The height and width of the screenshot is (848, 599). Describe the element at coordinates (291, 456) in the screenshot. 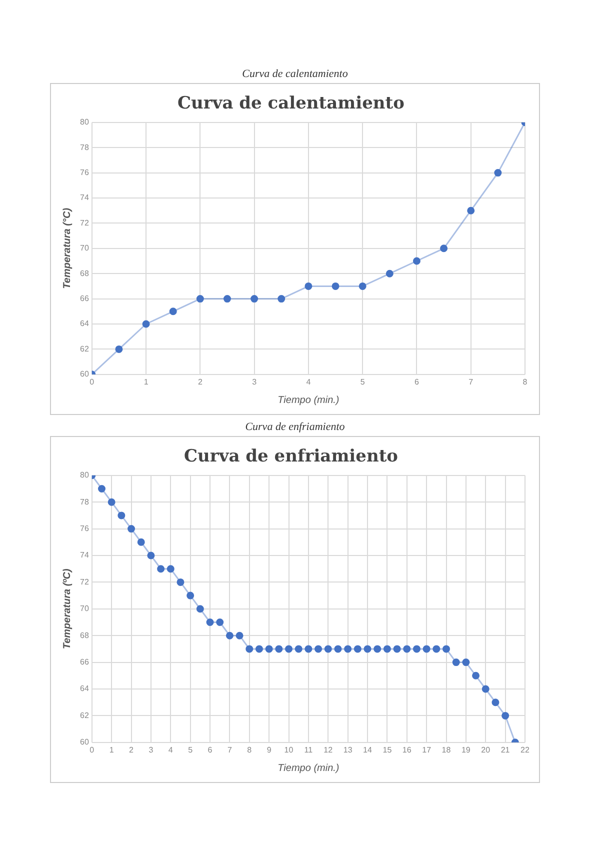

I see `chart-title: Curva de enfriamiento` at that location.